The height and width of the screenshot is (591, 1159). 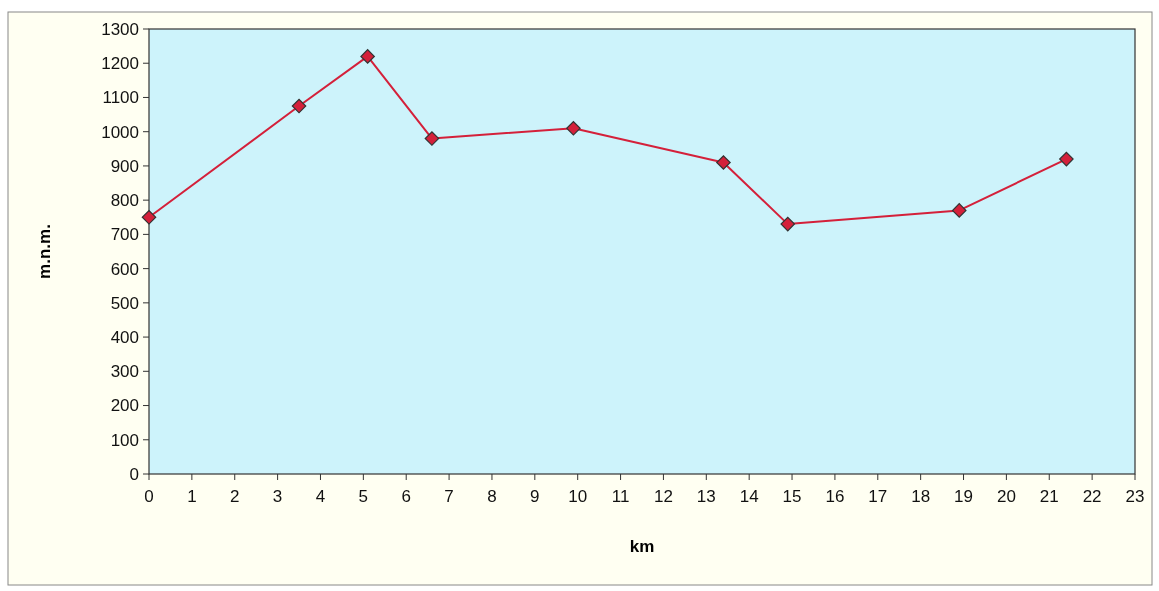 I want to click on y-tick-label: 400, so click(x=124, y=338).